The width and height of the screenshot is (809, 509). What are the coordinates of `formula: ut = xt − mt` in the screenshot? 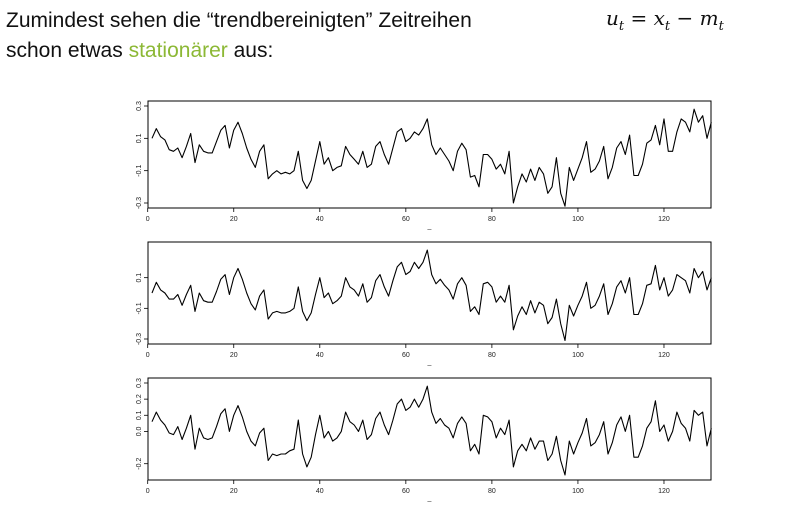 It's located at (665, 20).